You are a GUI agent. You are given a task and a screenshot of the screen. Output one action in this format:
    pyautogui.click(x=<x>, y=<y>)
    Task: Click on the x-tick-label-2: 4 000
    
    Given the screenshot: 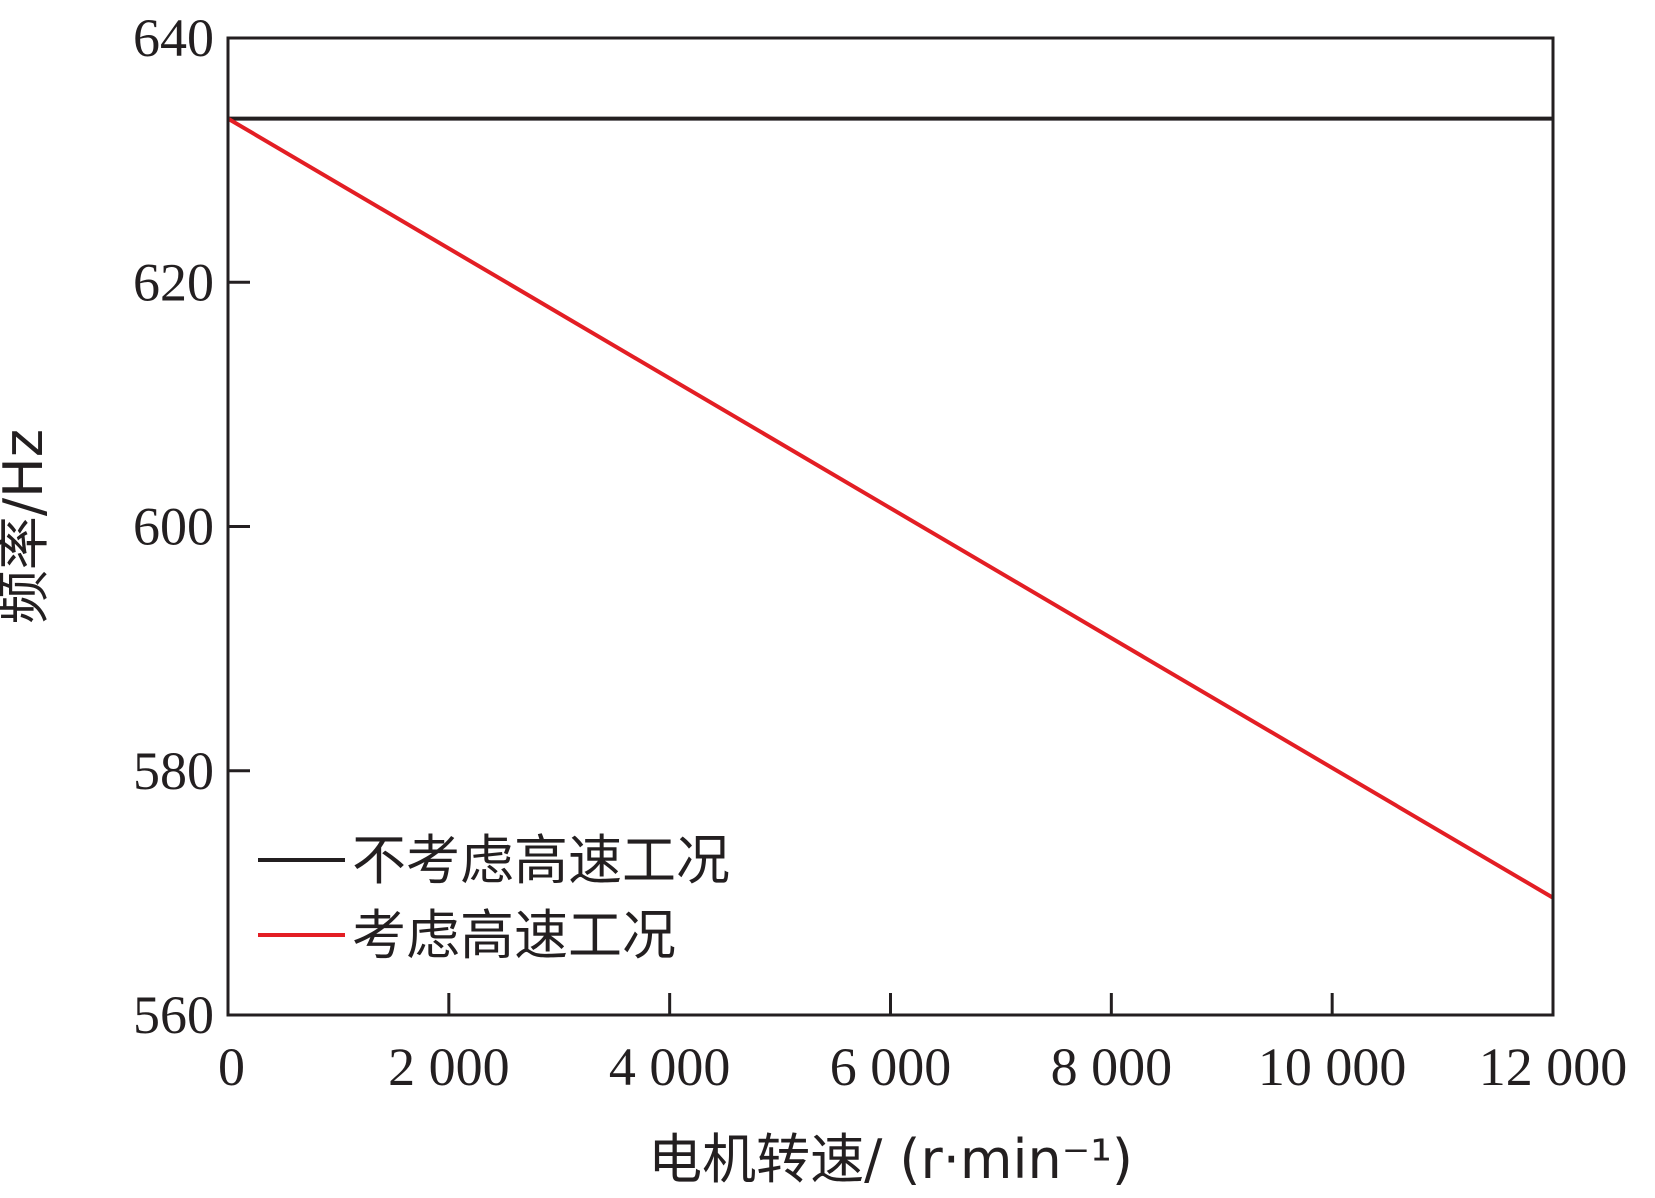 What is the action you would take?
    pyautogui.click(x=670, y=1067)
    